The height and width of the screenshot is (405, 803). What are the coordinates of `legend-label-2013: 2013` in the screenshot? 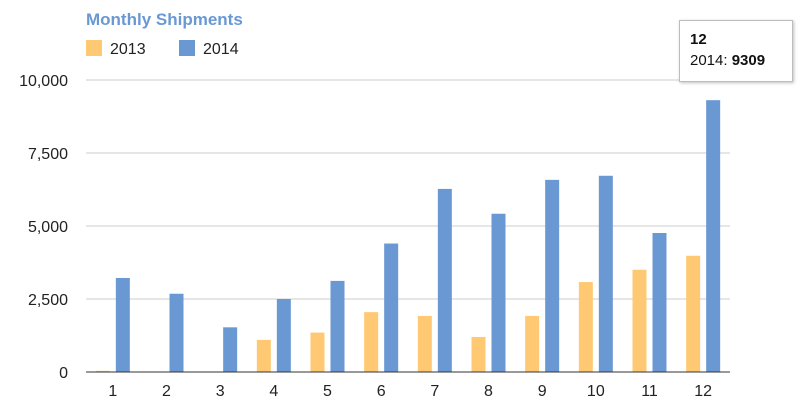 It's located at (128, 49).